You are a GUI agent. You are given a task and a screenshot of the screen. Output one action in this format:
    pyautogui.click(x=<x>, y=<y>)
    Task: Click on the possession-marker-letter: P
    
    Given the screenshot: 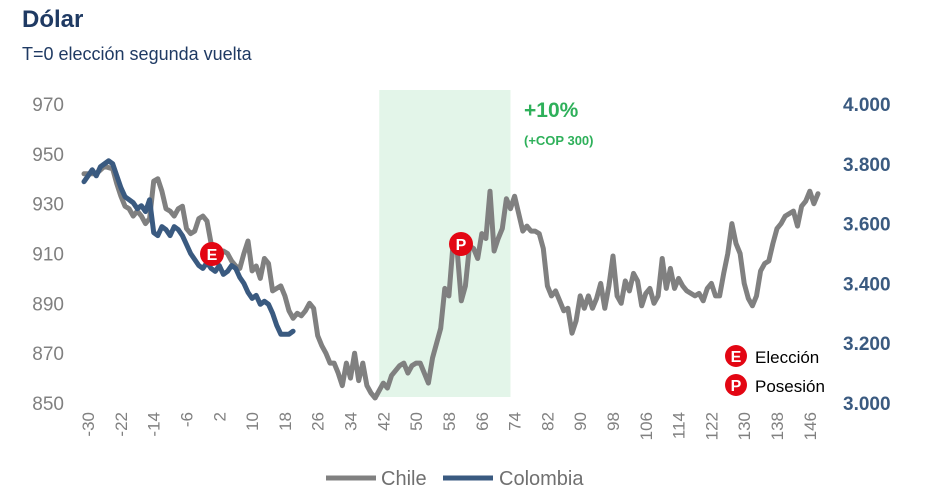 What is the action you would take?
    pyautogui.click(x=461, y=245)
    